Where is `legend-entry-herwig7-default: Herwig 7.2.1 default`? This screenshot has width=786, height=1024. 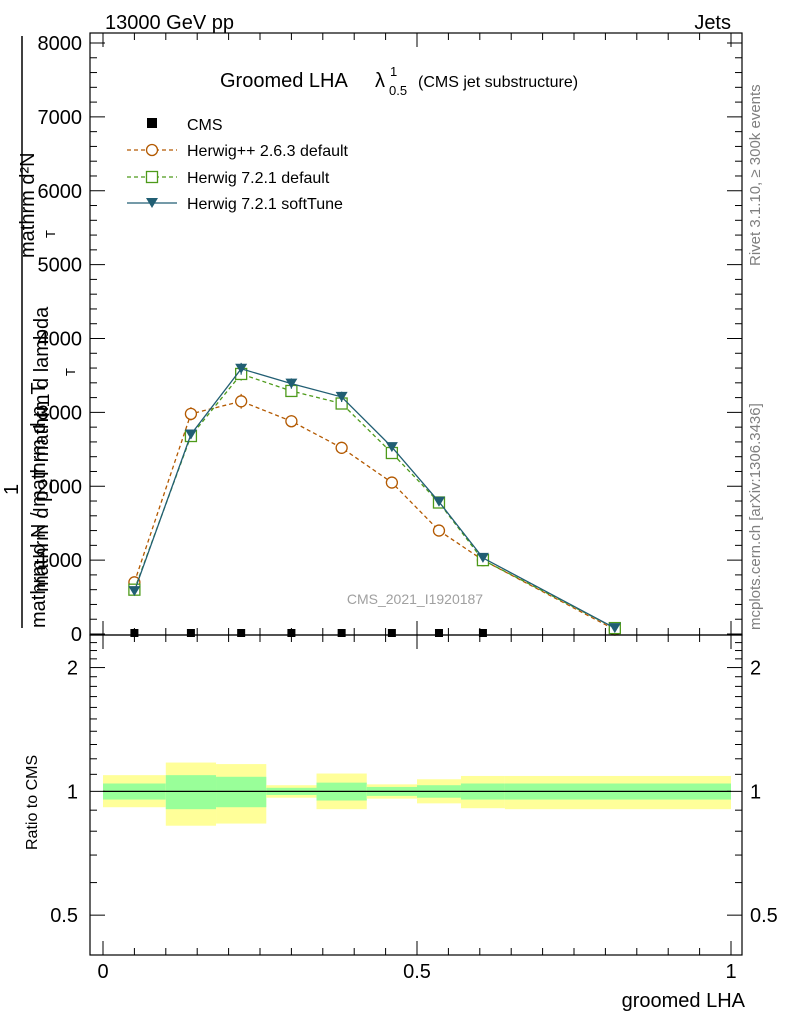
legend-entry-herwig7-default: Herwig 7.2.1 default is located at coordinates (228, 178).